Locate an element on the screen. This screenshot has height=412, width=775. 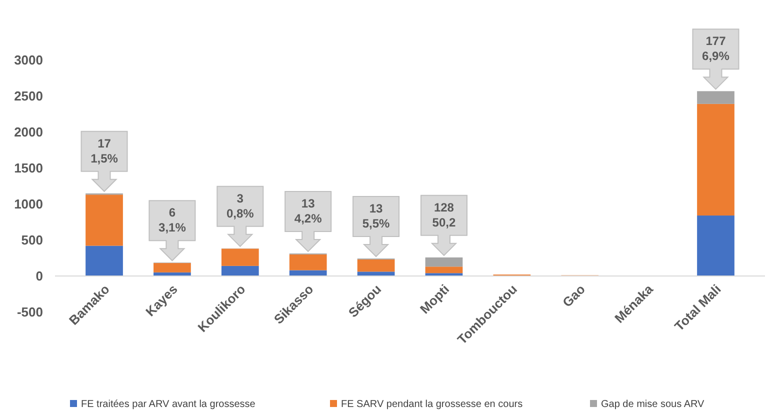
y-tick-label: 500 is located at coordinates (32, 240).